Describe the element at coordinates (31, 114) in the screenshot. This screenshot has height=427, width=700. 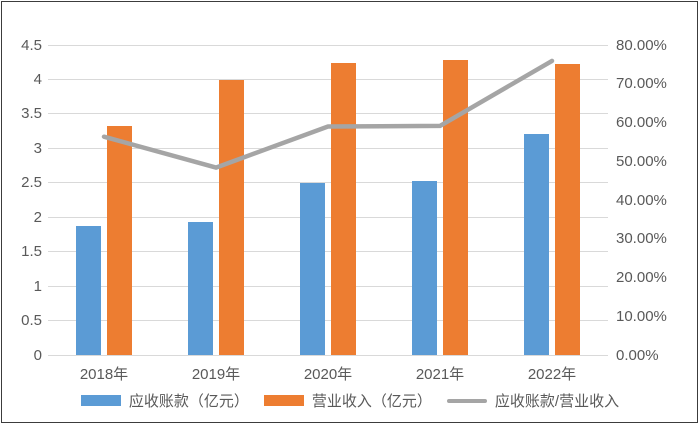
I see `left-axis-tick: 3.5` at that location.